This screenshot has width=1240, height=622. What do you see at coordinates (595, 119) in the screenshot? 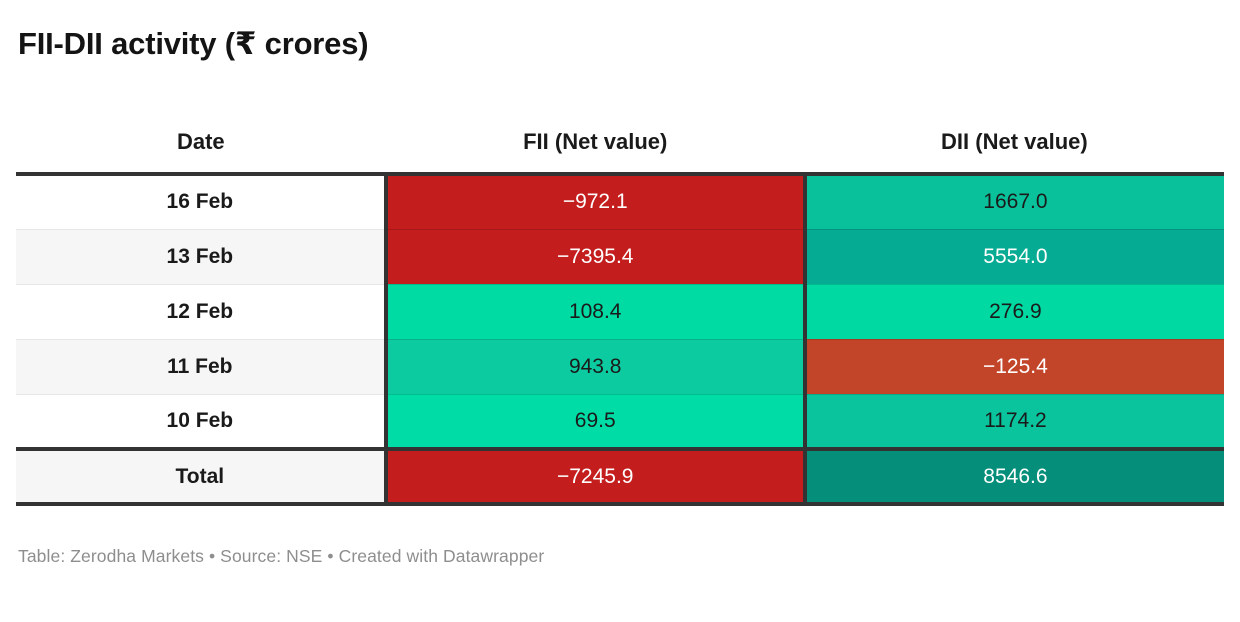
I see `column-header-fii: FII (Net value)` at bounding box center [595, 119].